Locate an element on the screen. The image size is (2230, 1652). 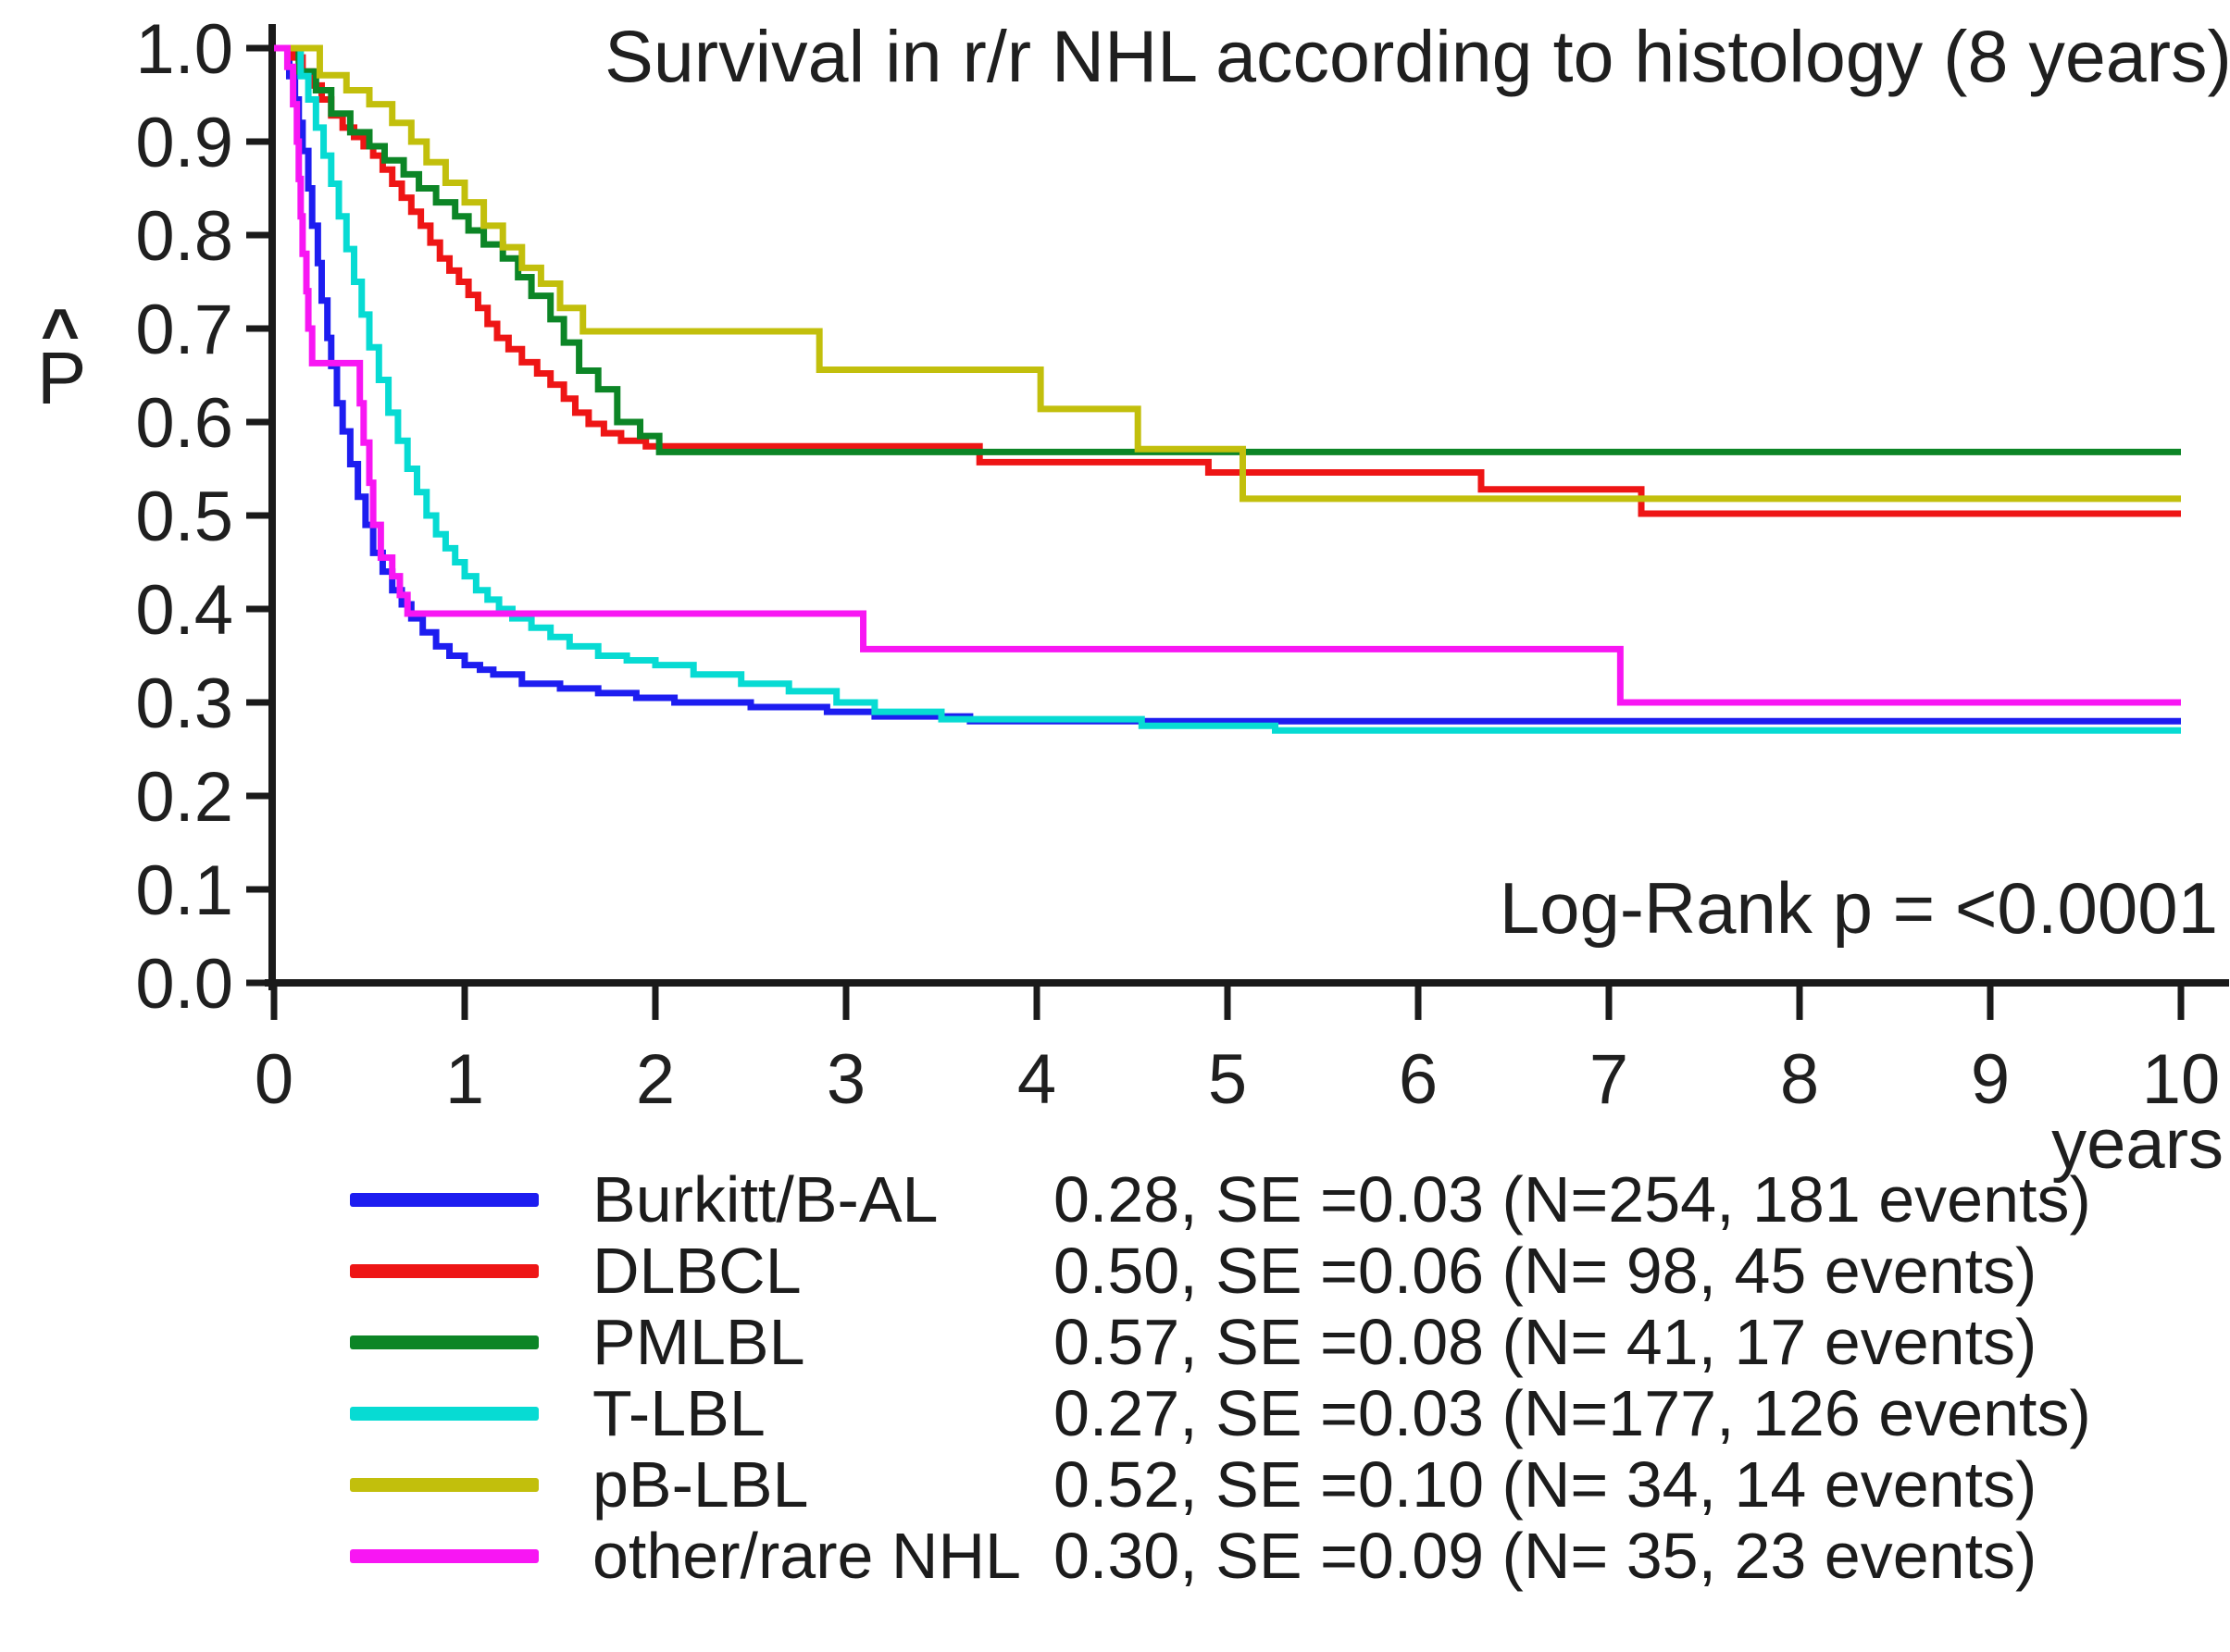
legend-series-stats: 0.30, SE =0.09 (N= 35, 23 events) is located at coordinates (1545, 1556).